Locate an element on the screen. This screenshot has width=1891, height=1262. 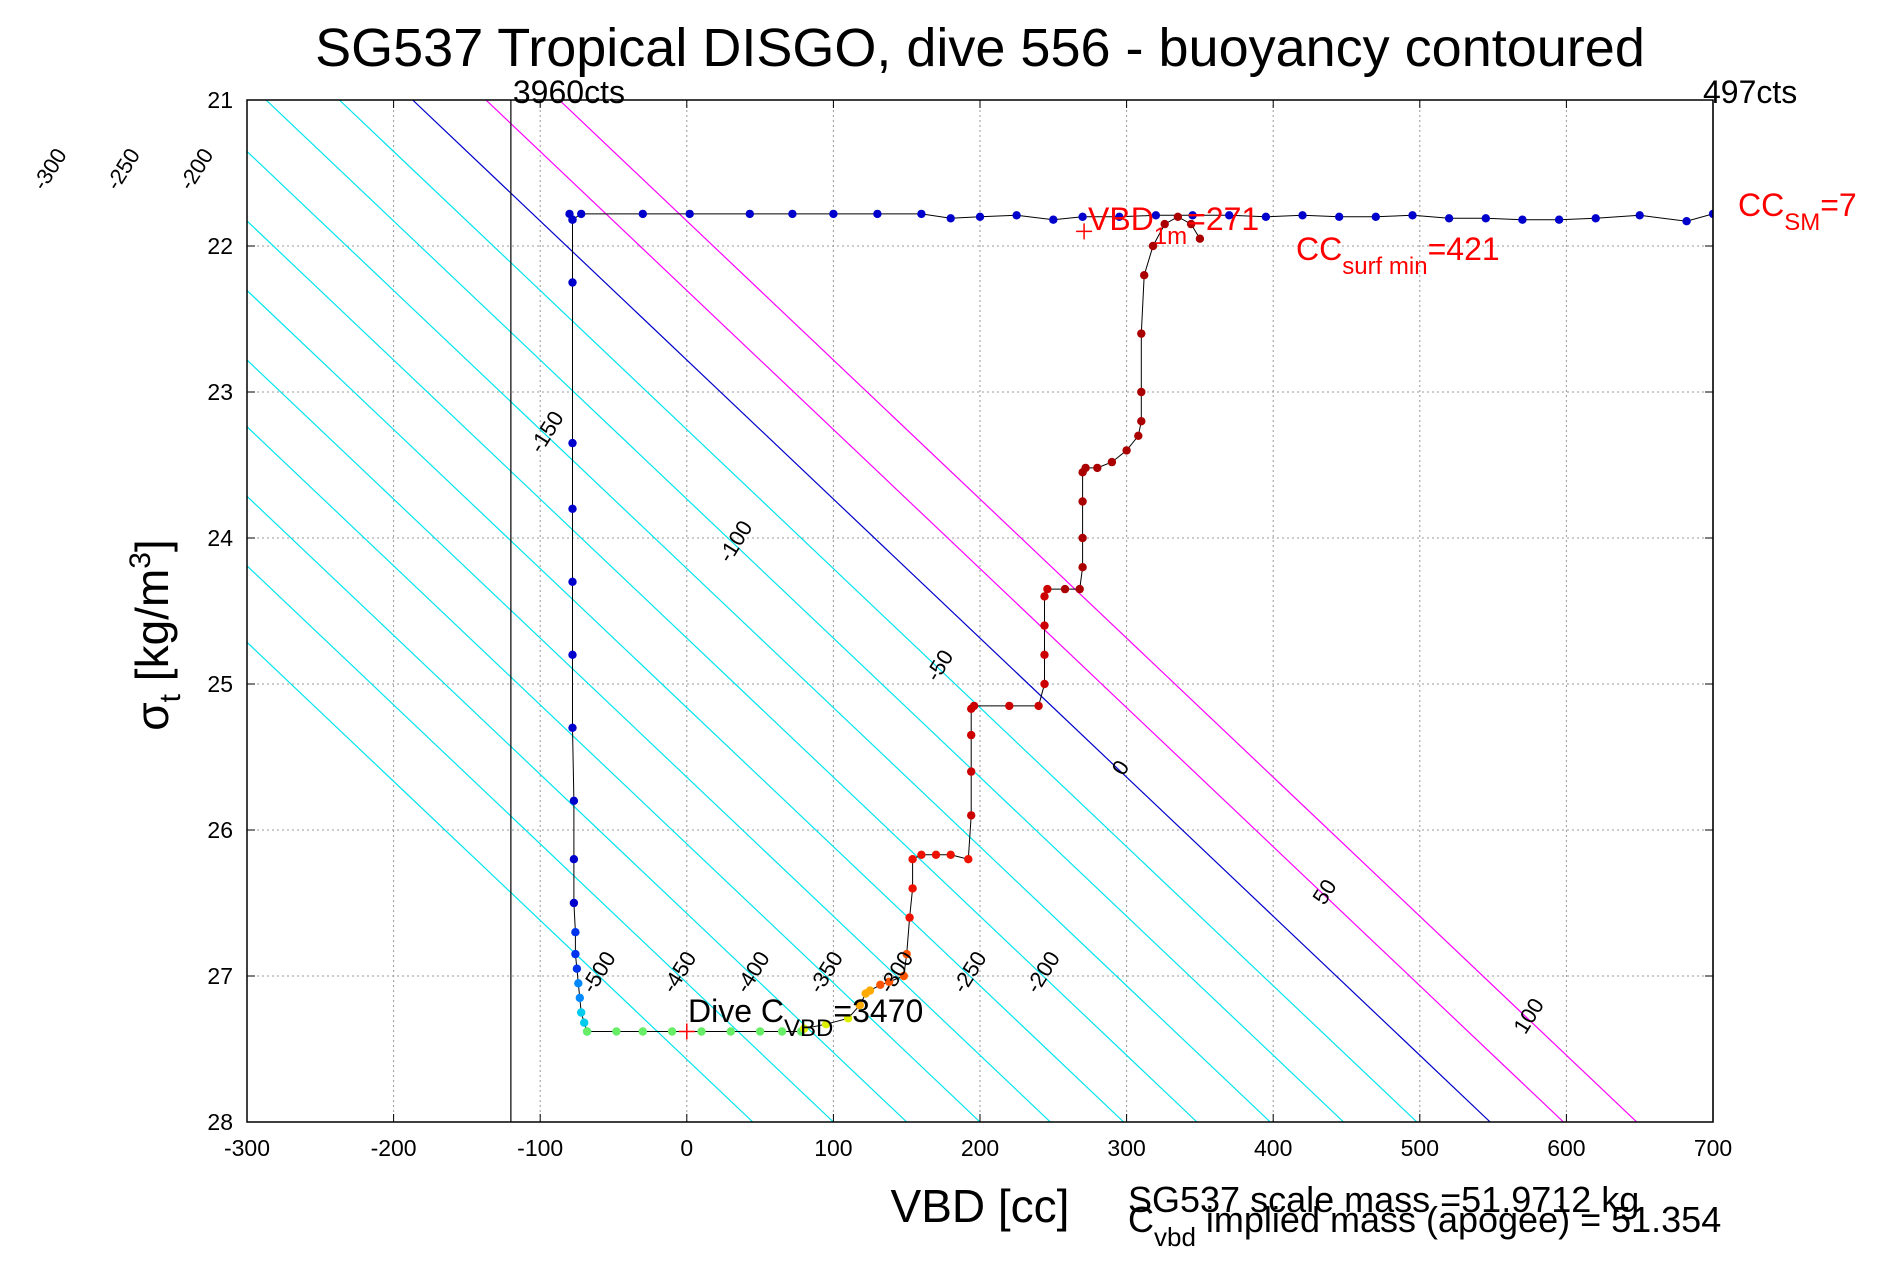
x-tick-label: 600 is located at coordinates (1566, 1148).